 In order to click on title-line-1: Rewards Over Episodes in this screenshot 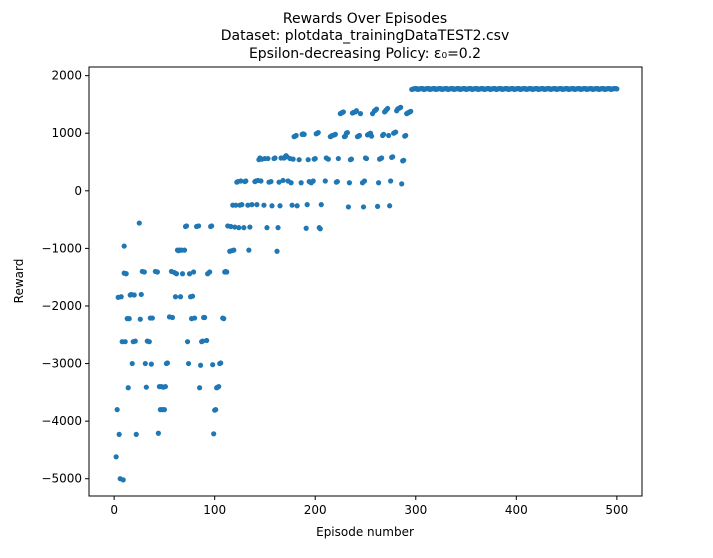, I will do `click(365, 19)`.